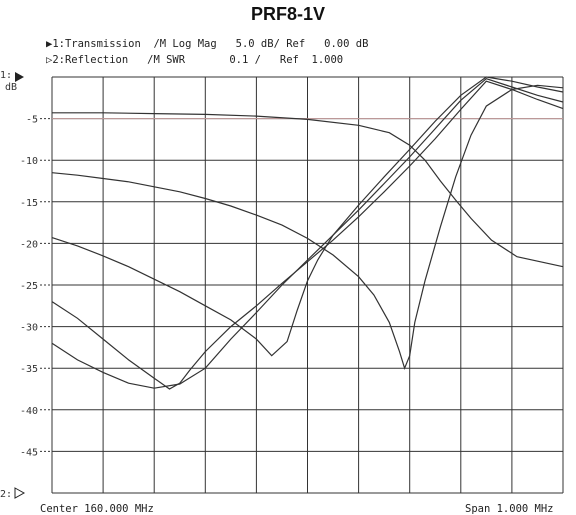 The height and width of the screenshot is (515, 576). Describe the element at coordinates (29, 328) in the screenshot. I see `y-tick-label: -30` at that location.